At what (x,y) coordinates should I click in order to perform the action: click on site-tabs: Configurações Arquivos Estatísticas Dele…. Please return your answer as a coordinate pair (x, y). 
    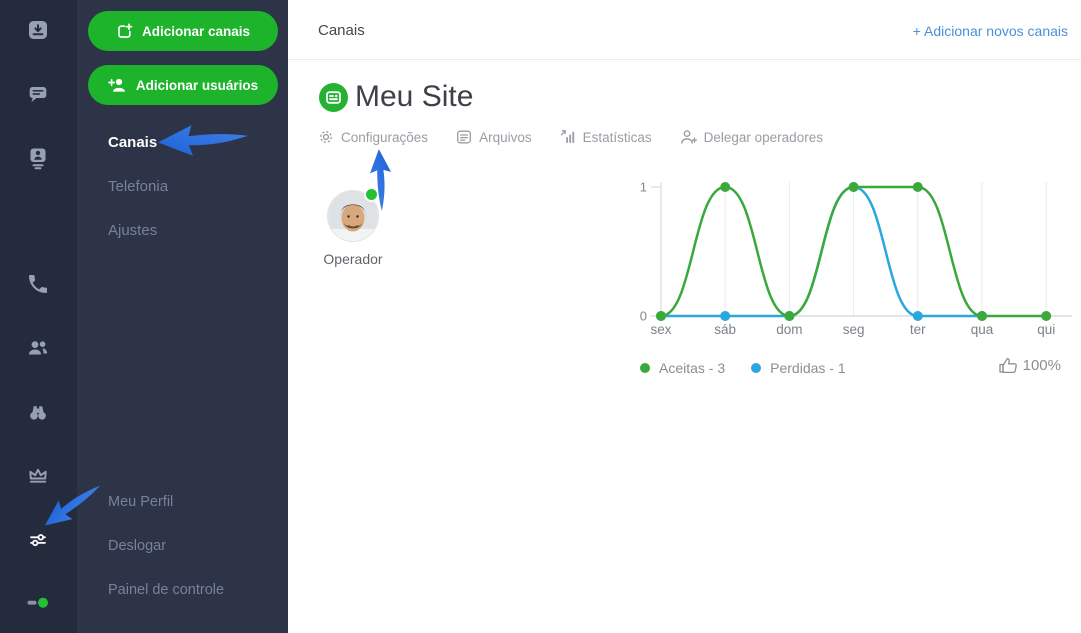
    Looking at the image, I should click on (570, 137).